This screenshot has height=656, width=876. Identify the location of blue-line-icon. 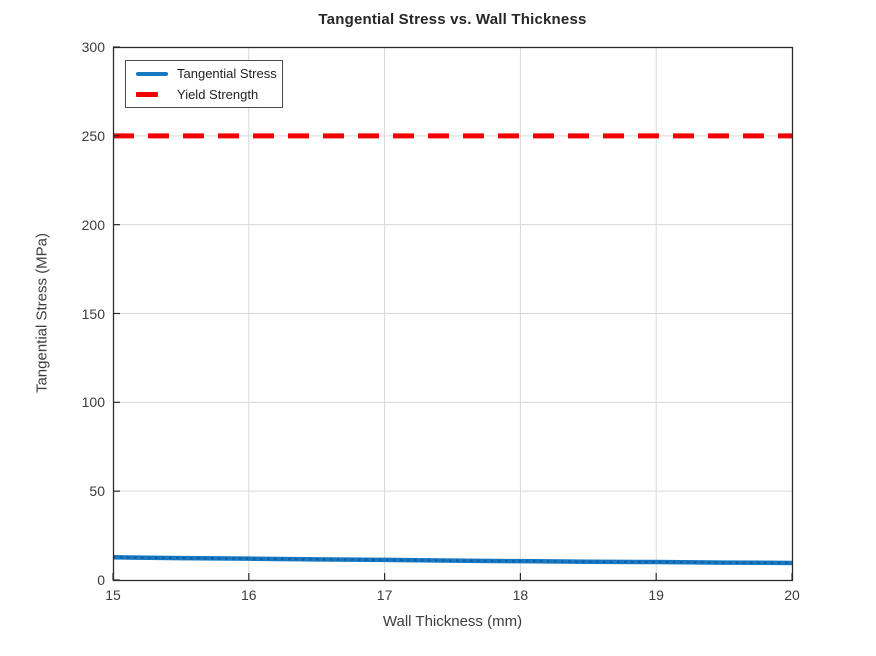
(152, 73).